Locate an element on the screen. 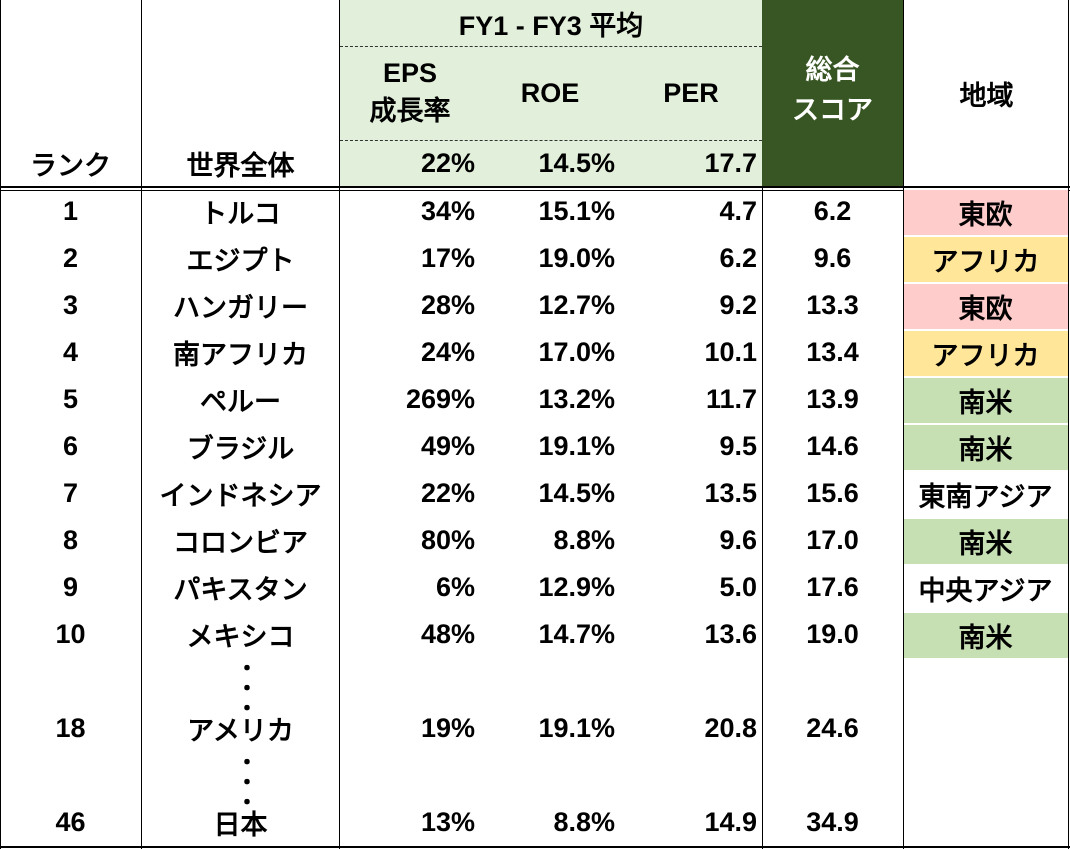 The image size is (1070, 849). per-cell: 13.6 is located at coordinates (730, 634).